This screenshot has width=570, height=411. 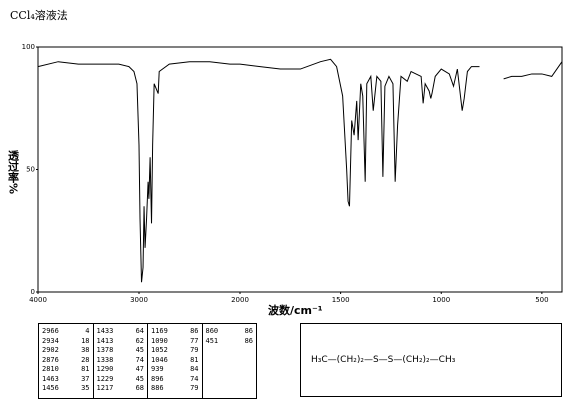 What do you see at coordinates (157, 369) in the screenshot?
I see `peak-wavenumber: 939` at bounding box center [157, 369].